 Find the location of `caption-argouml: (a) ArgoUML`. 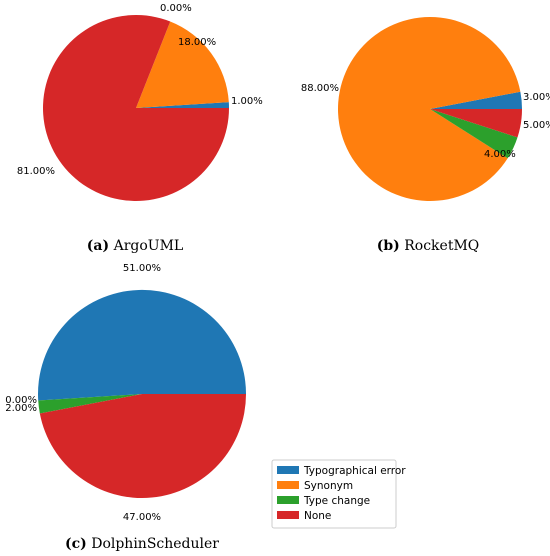

caption-argouml: (a) ArgoUML is located at coordinates (135, 246).